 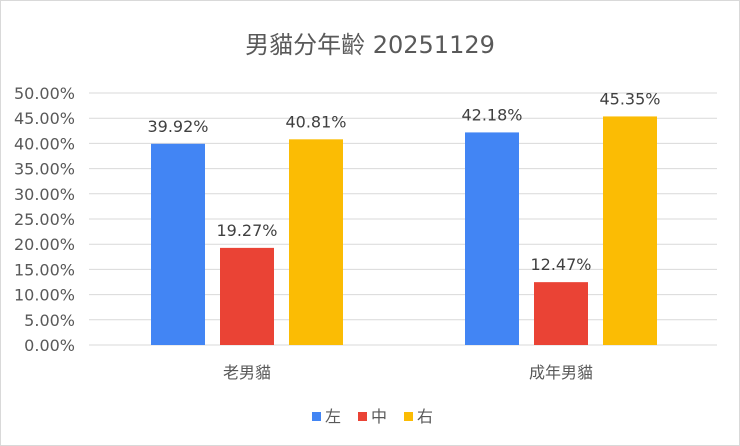 What do you see at coordinates (178, 244) in the screenshot?
I see `bar-左-老男貓` at bounding box center [178, 244].